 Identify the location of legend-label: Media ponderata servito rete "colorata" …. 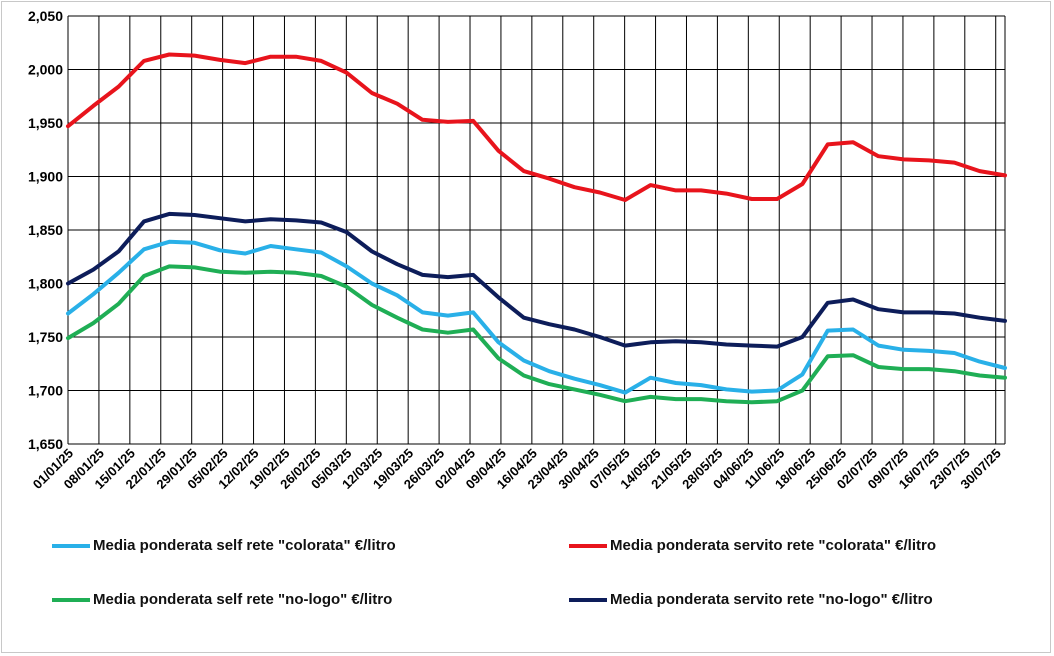
(773, 545).